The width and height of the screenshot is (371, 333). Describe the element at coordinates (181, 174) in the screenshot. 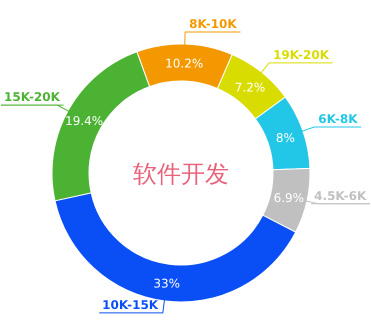

I see `text: 软件开发` at that location.